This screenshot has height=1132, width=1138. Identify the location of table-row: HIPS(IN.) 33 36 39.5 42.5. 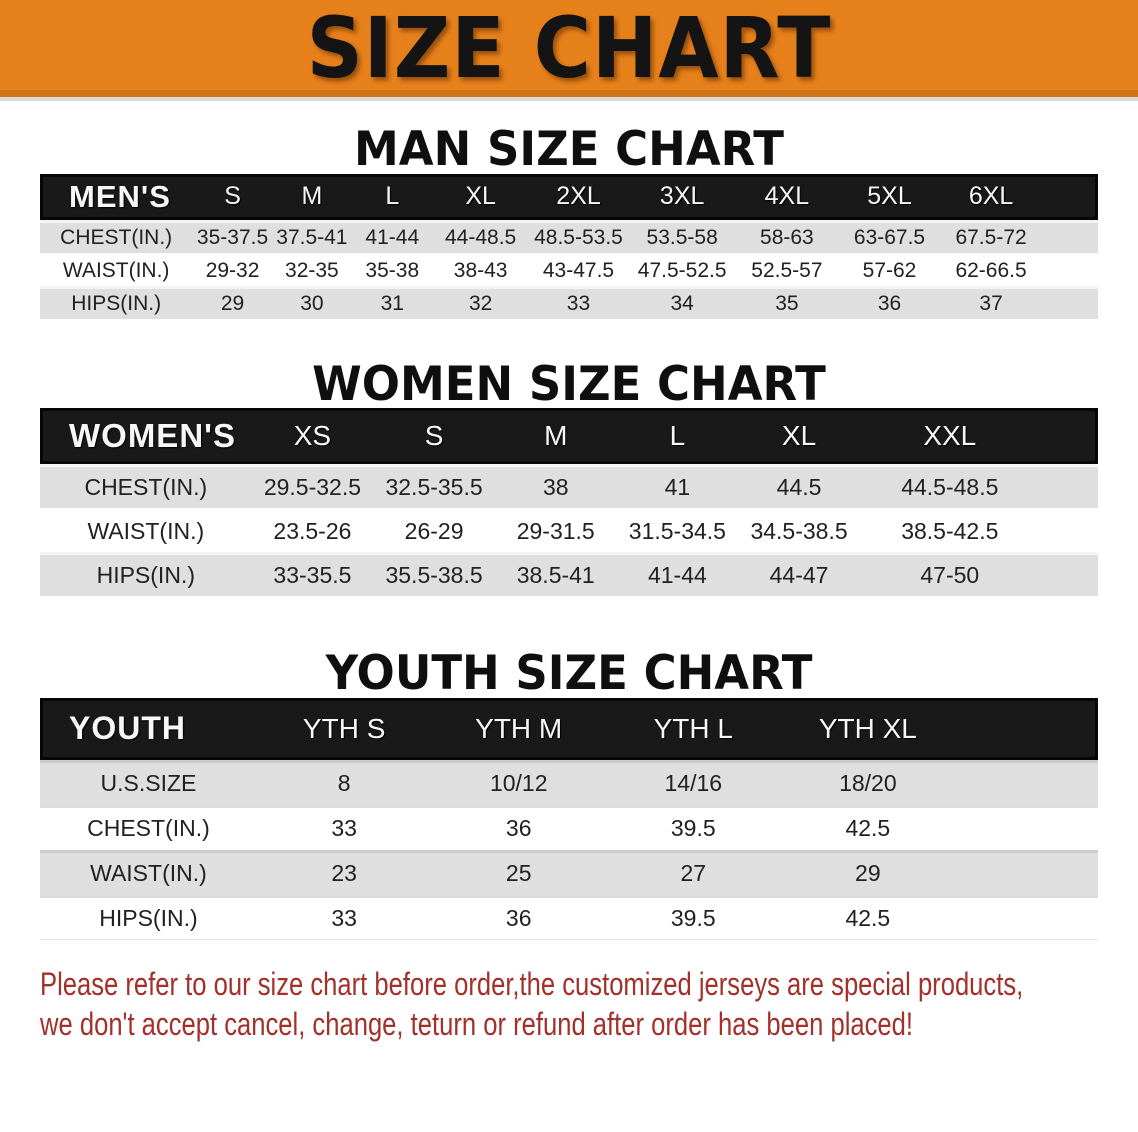
(569, 917).